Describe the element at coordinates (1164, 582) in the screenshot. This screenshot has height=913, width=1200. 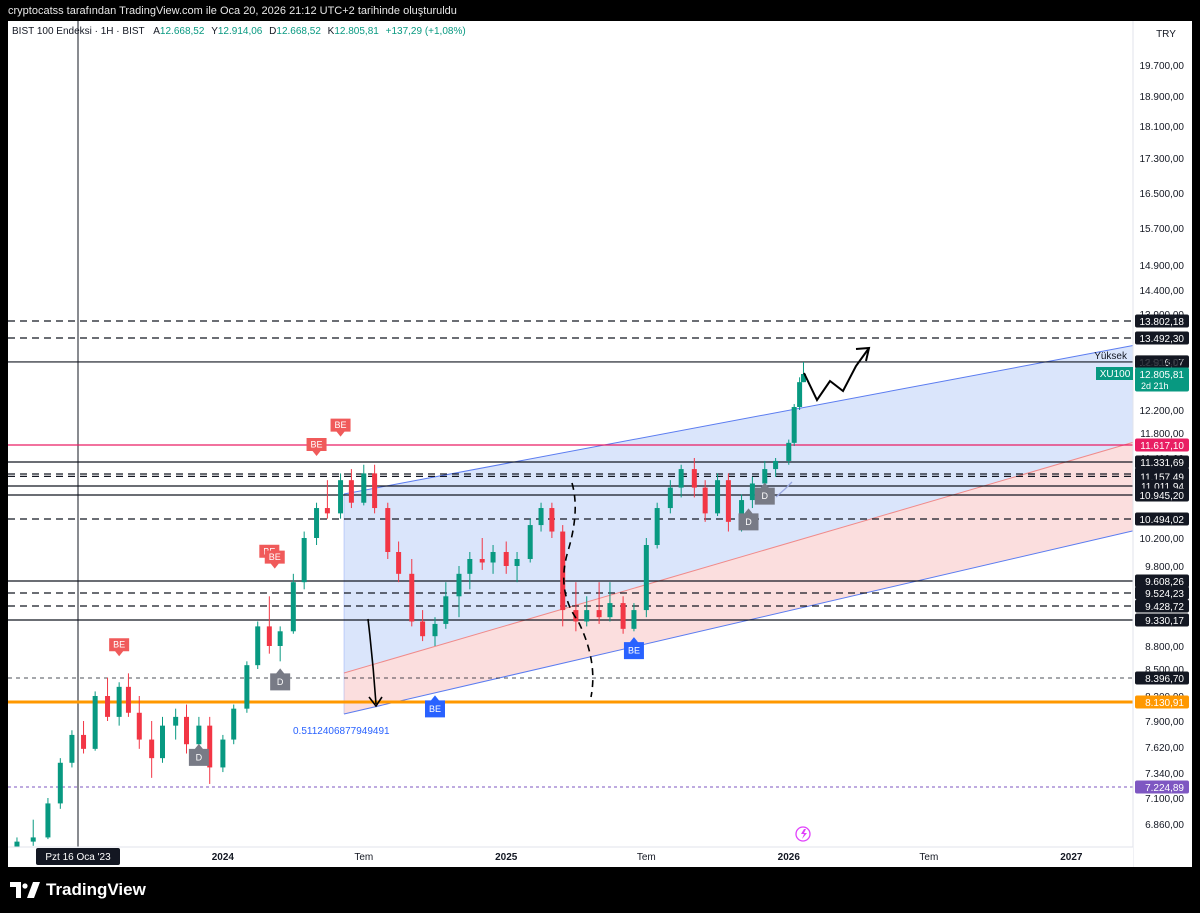
I see `price-tag-label: 9.608,26` at that location.